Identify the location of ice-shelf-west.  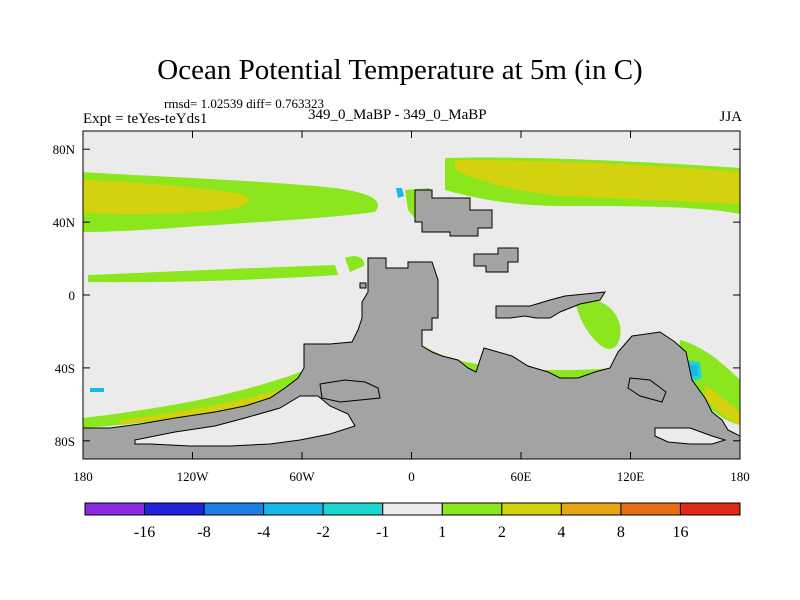
(245, 421).